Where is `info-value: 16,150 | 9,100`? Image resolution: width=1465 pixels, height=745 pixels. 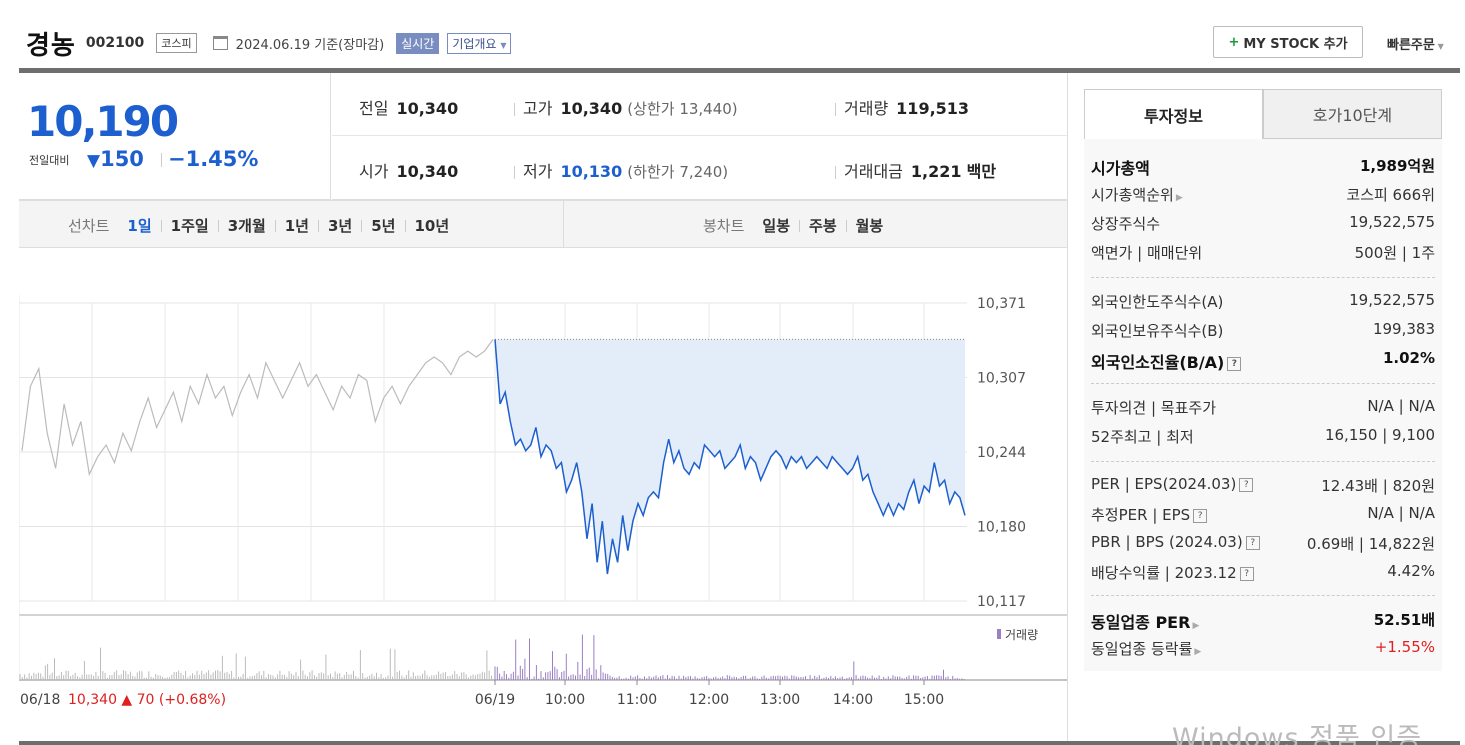
info-value: 16,150 | 9,100 is located at coordinates (1379, 435).